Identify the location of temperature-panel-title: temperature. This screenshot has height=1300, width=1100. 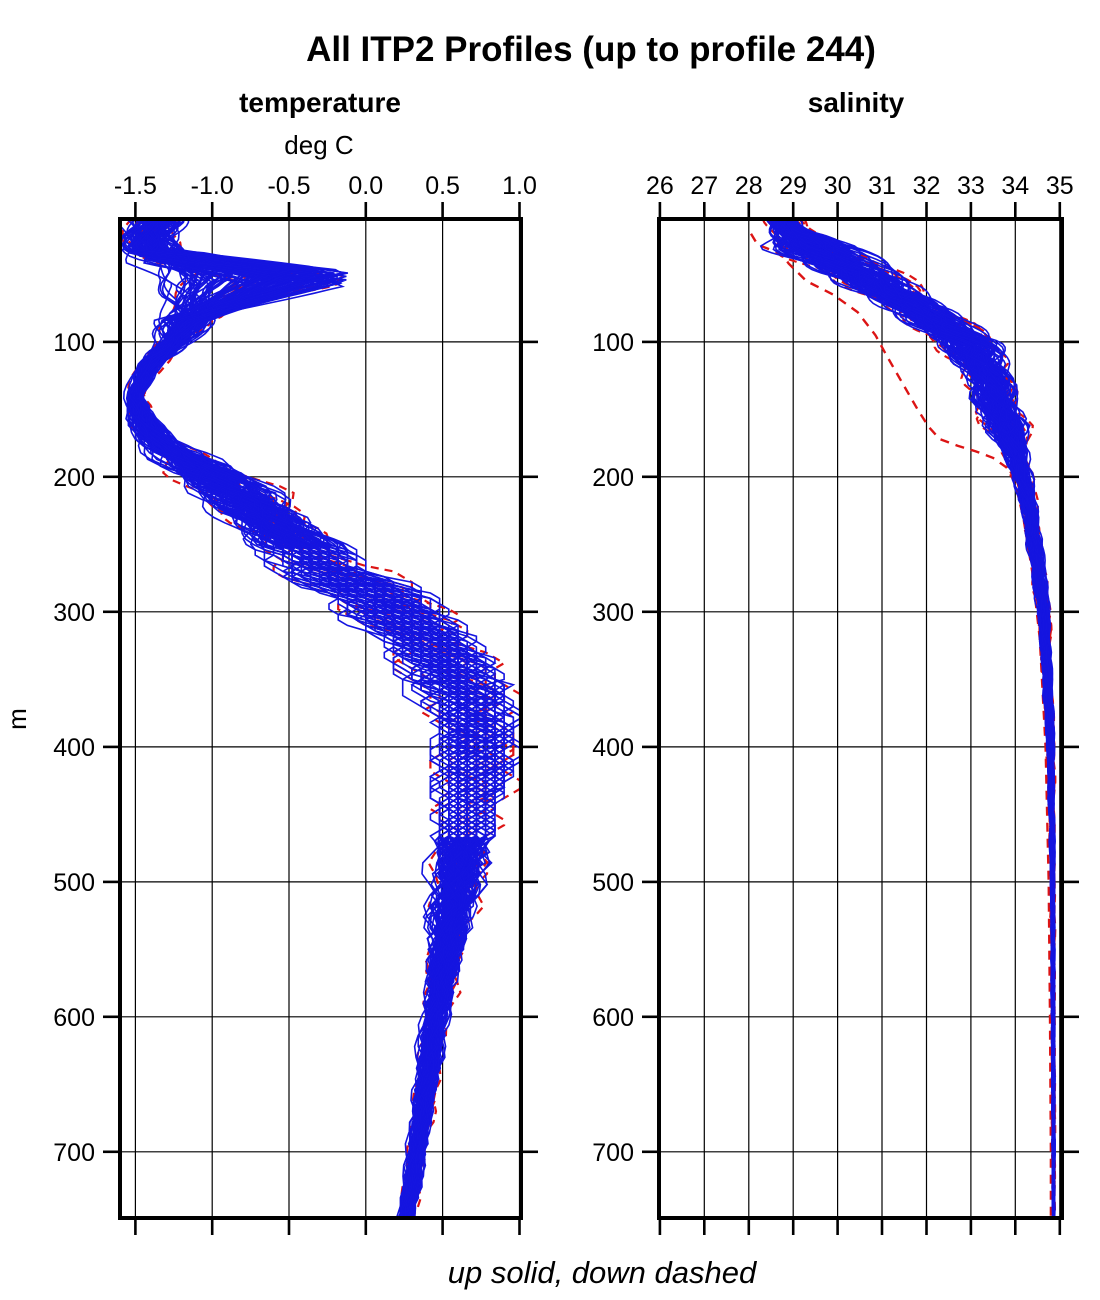
(320, 102).